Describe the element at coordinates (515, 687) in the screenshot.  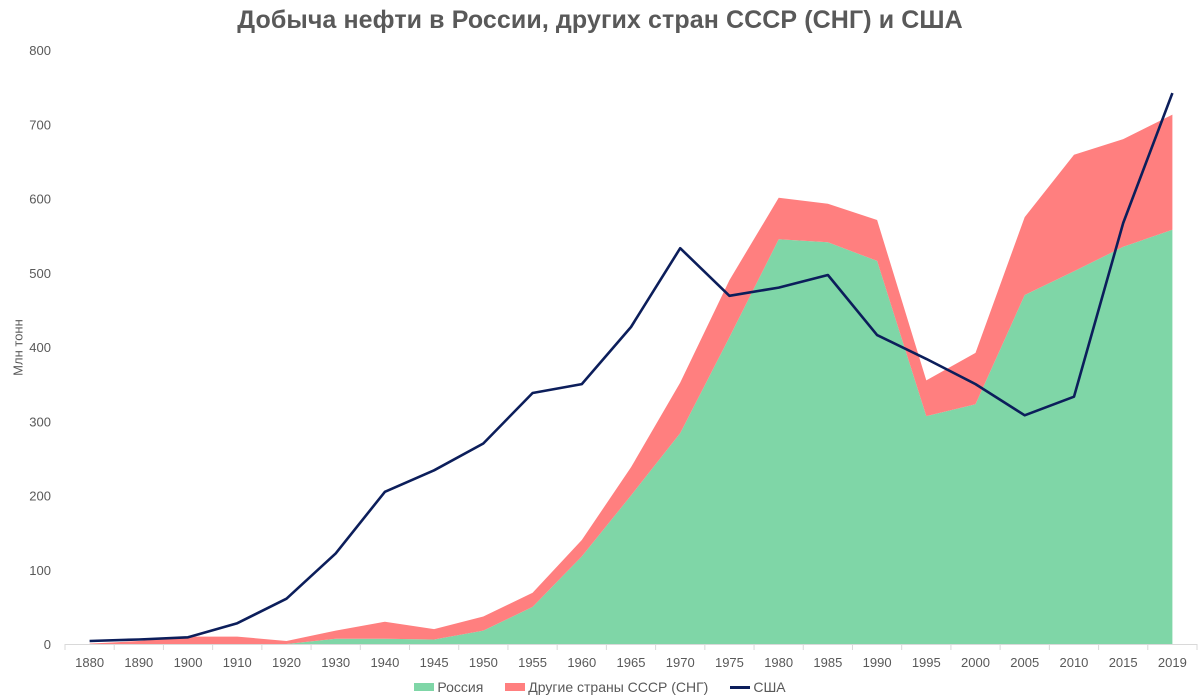
I see `legend-swatch-other-ussr` at that location.